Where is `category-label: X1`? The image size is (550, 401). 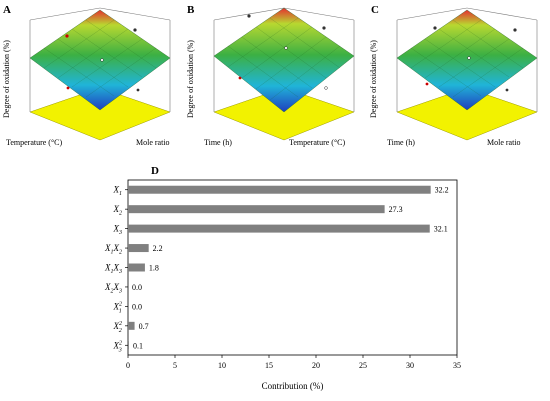
category-label: X1 is located at coordinates (118, 191).